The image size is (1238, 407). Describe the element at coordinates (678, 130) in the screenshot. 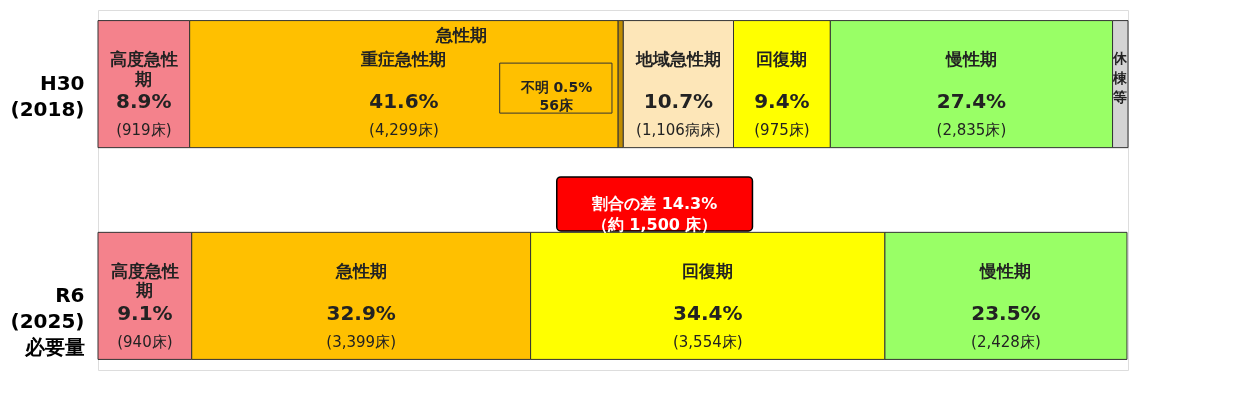

I see `annotation: (1,106病床)` at that location.